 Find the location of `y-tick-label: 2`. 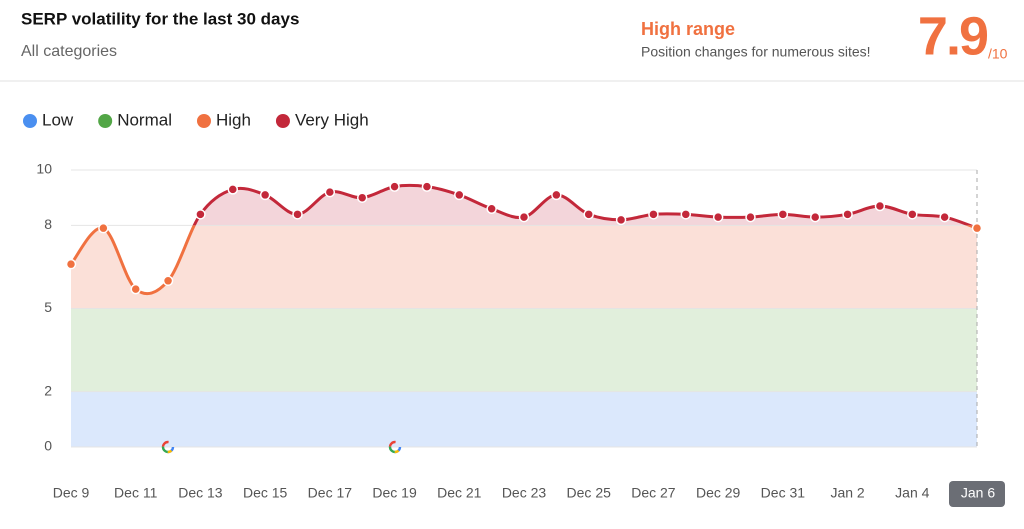

y-tick-label: 2 is located at coordinates (48, 390).